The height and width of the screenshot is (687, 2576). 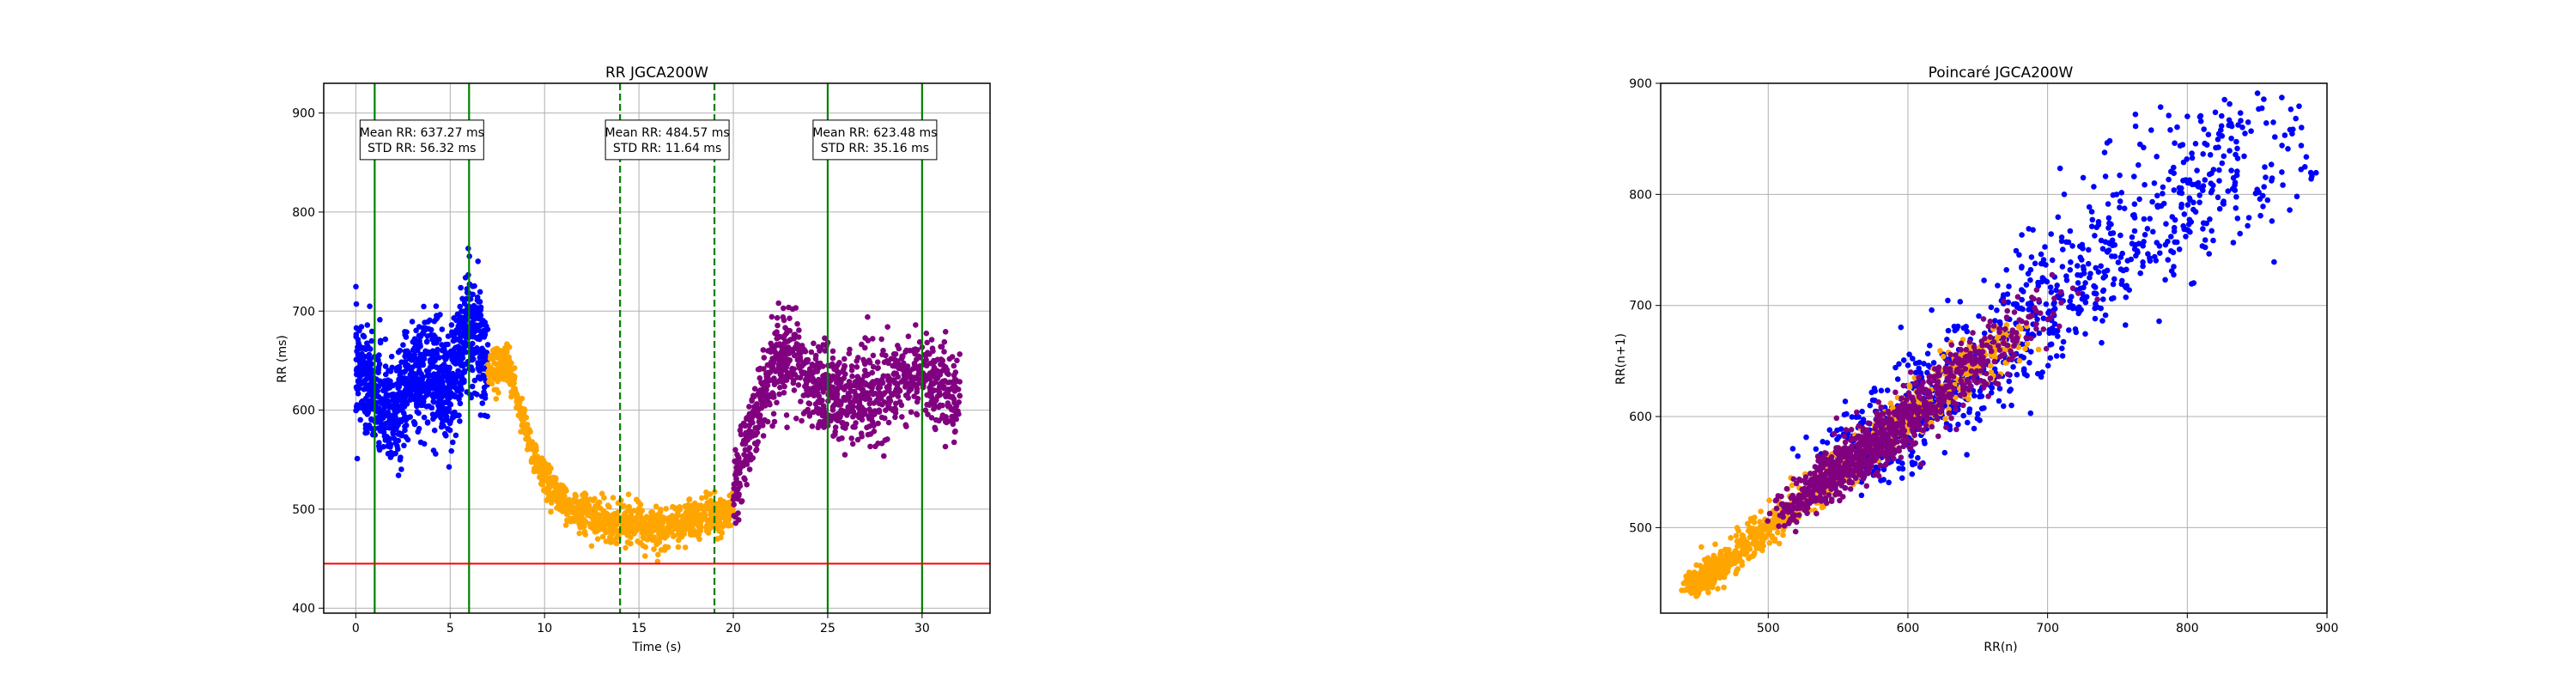 I want to click on chart-title: Poincaré JGCA200W, so click(x=2002, y=73).